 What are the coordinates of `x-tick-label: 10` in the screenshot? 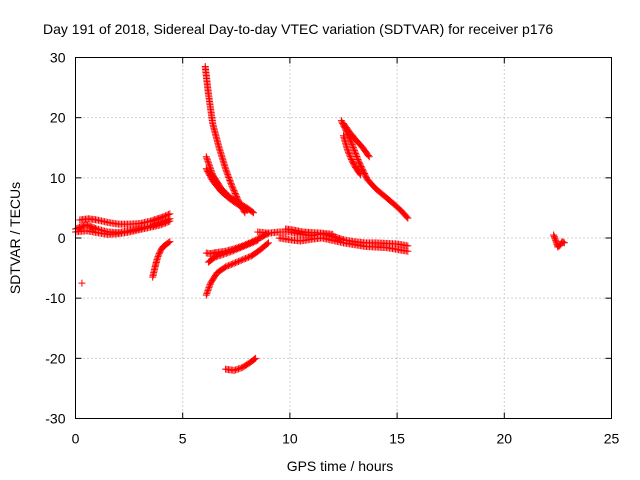 It's located at (290, 439).